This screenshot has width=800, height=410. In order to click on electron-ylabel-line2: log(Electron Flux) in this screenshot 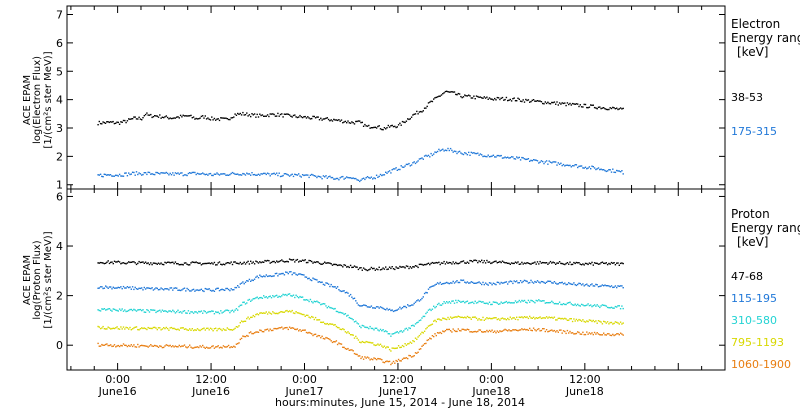, I will do `click(37, 100)`.